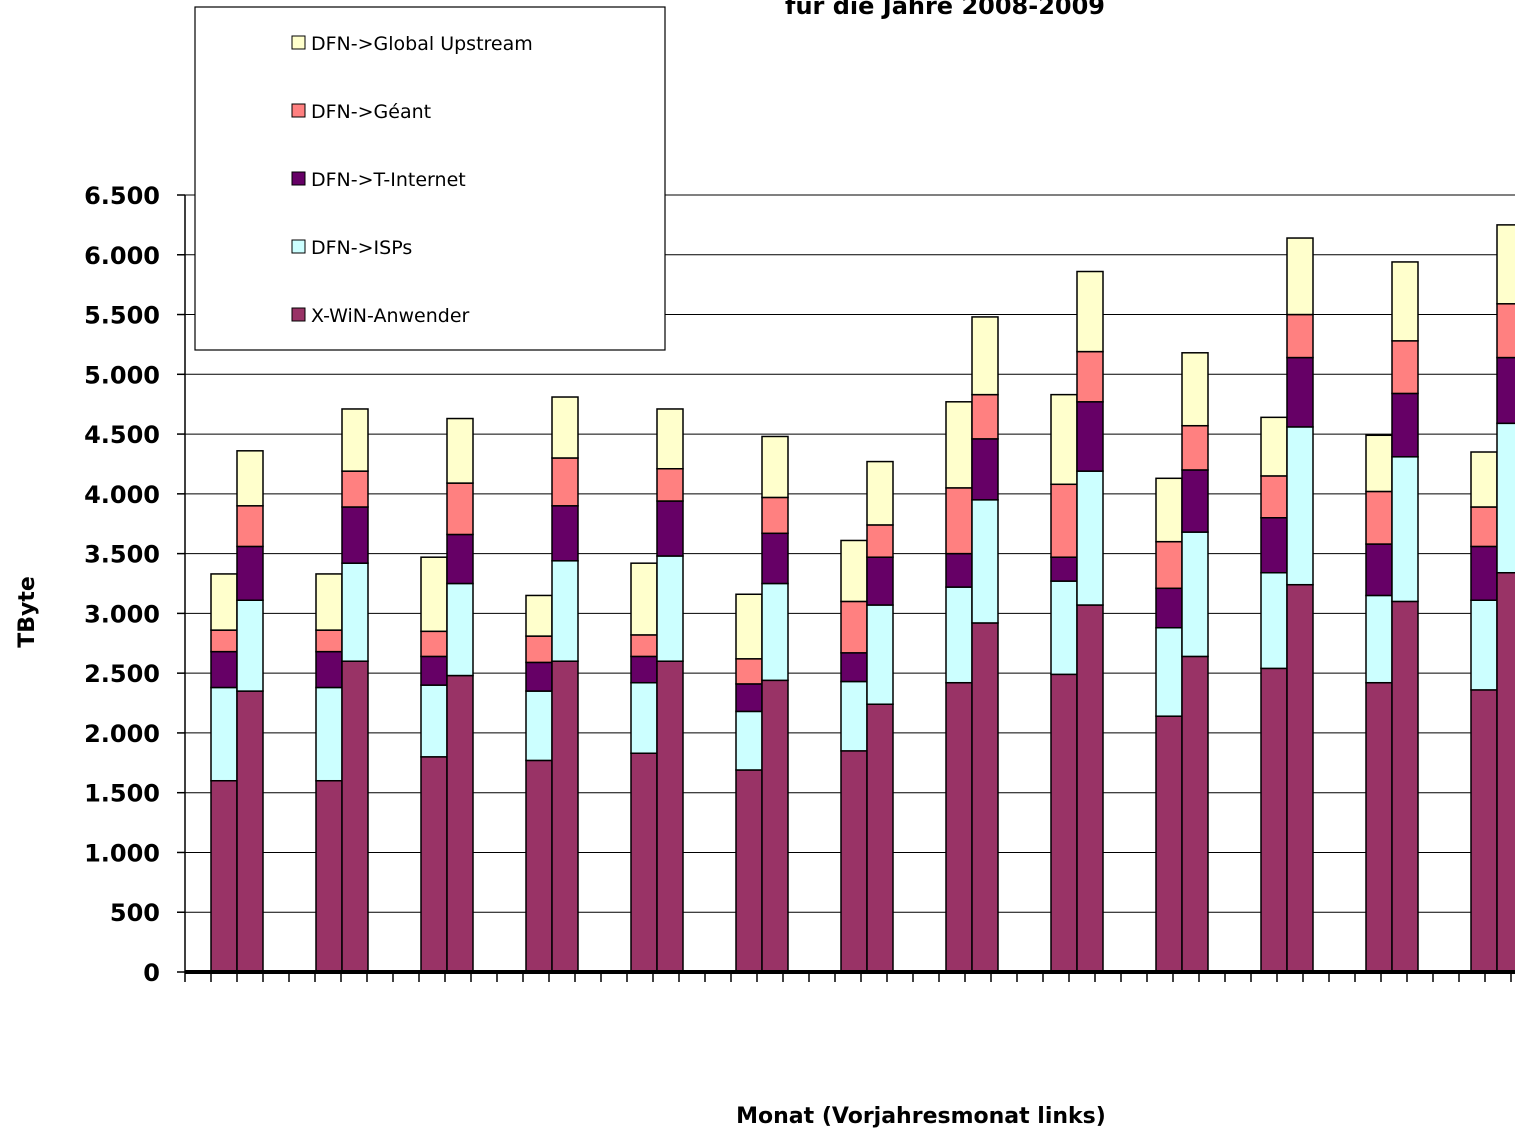  What do you see at coordinates (151, 973) in the screenshot?
I see `y-tick-label: 0` at bounding box center [151, 973].